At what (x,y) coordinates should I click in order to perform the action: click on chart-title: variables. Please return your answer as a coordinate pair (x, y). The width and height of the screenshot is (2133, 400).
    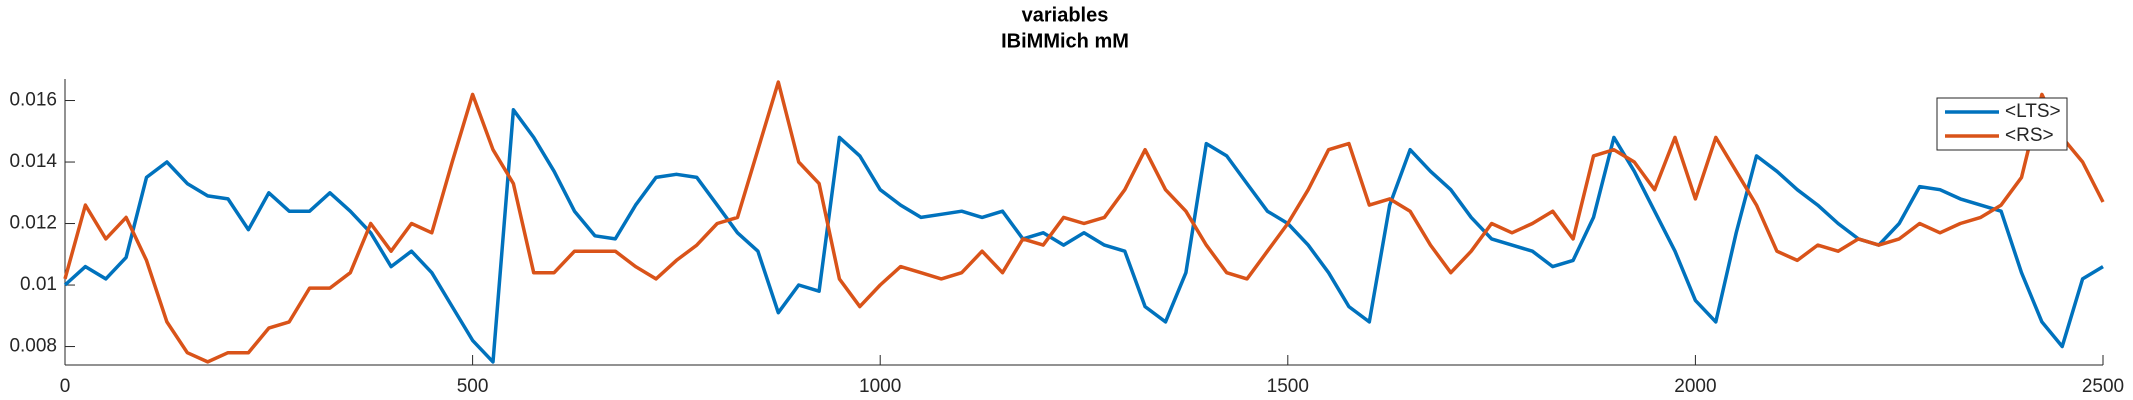
    Looking at the image, I should click on (1065, 15).